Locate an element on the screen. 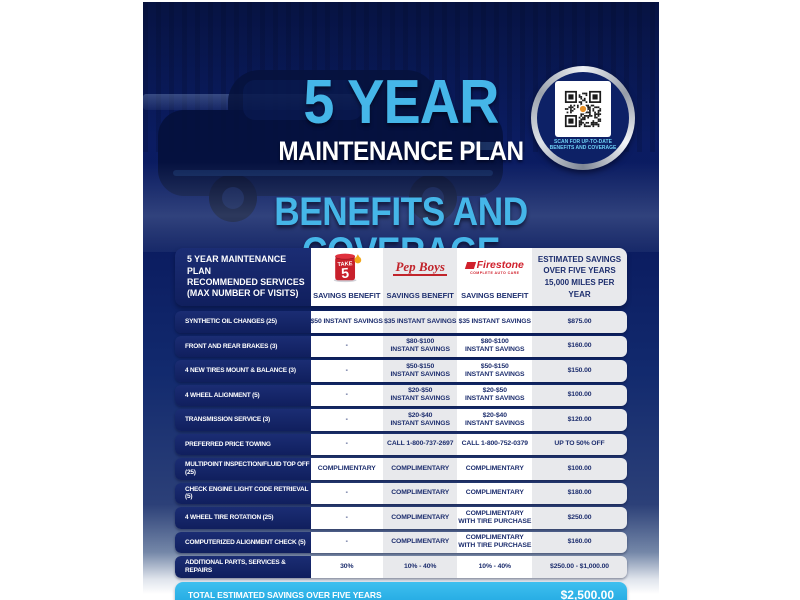 Image resolution: width=800 pixels, height=600 pixels. firestone-logo: Firestone COMPLETE AUTO CARE is located at coordinates (494, 268).